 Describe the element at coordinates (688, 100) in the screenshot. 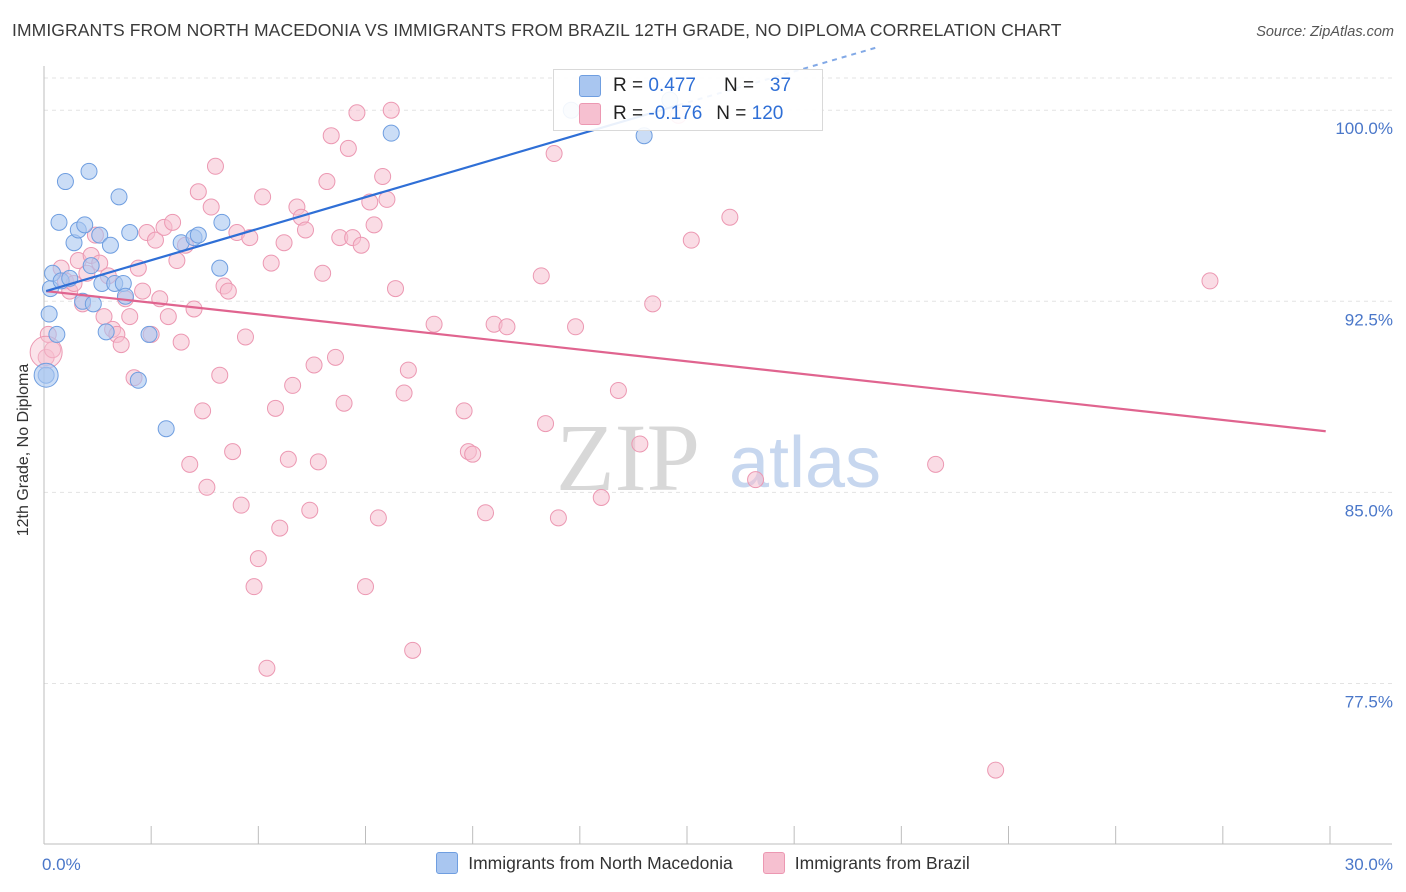

I see `stats-box: R = 0.477 N = 37 R = -0.176 N = 120` at that location.